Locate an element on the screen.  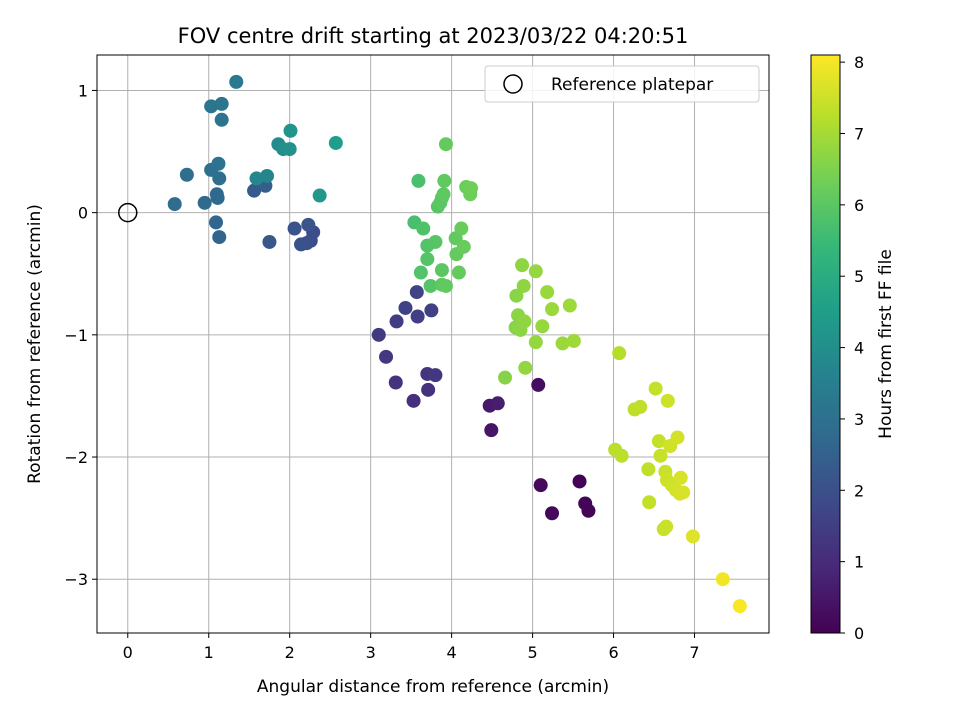
y-tick-label: −1 is located at coordinates (76, 335).